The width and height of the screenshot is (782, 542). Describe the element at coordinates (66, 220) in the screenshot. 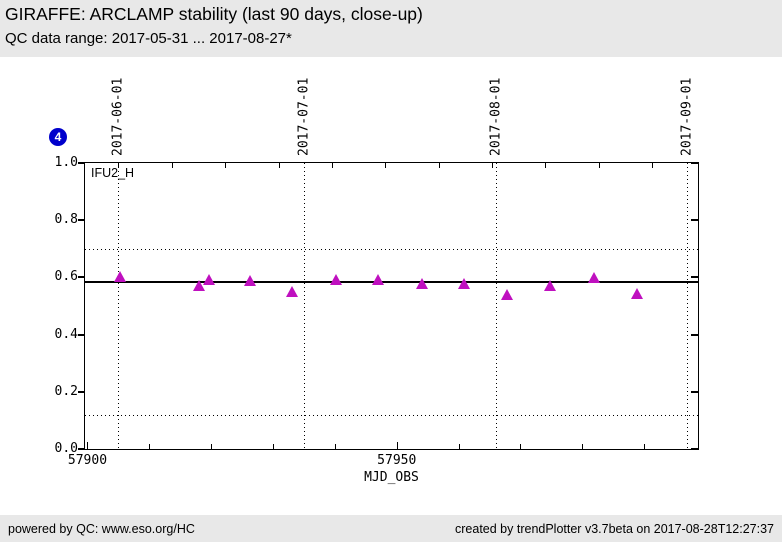

I see `y-tick-label: 0.8` at that location.